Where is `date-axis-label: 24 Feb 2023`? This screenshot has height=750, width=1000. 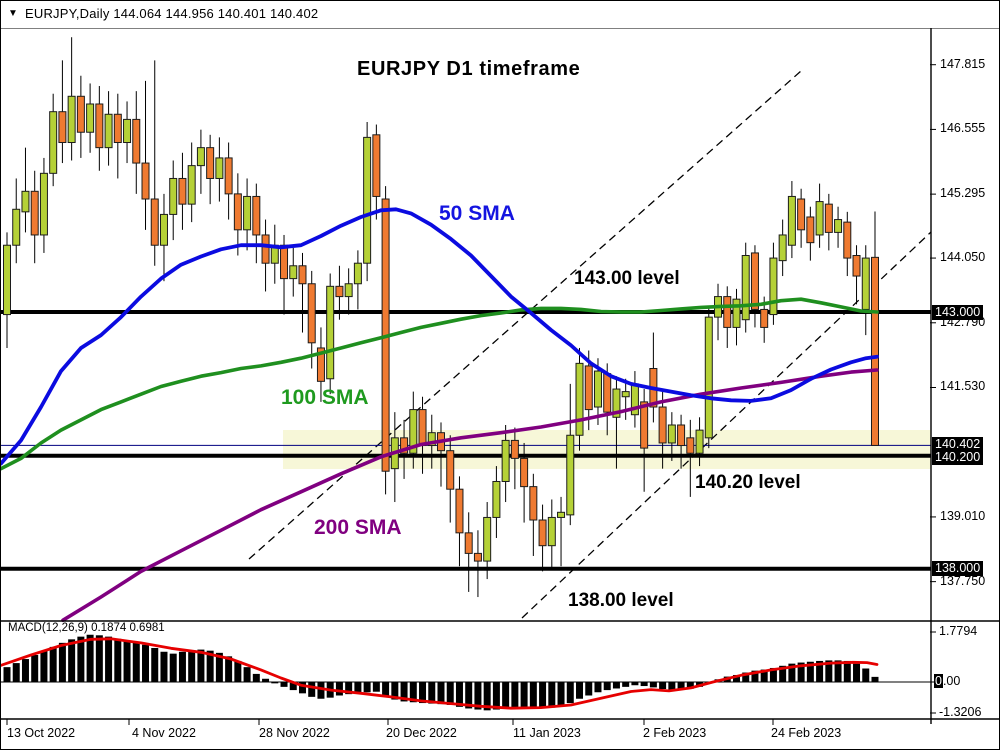 date-axis-label: 24 Feb 2023 is located at coordinates (806, 733).